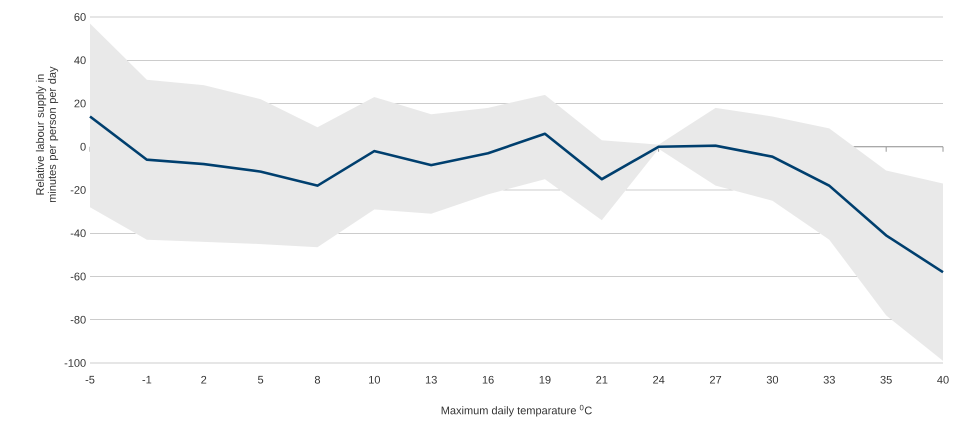 This screenshot has width=969, height=434. I want to click on y-tick-label: 20, so click(80, 104).